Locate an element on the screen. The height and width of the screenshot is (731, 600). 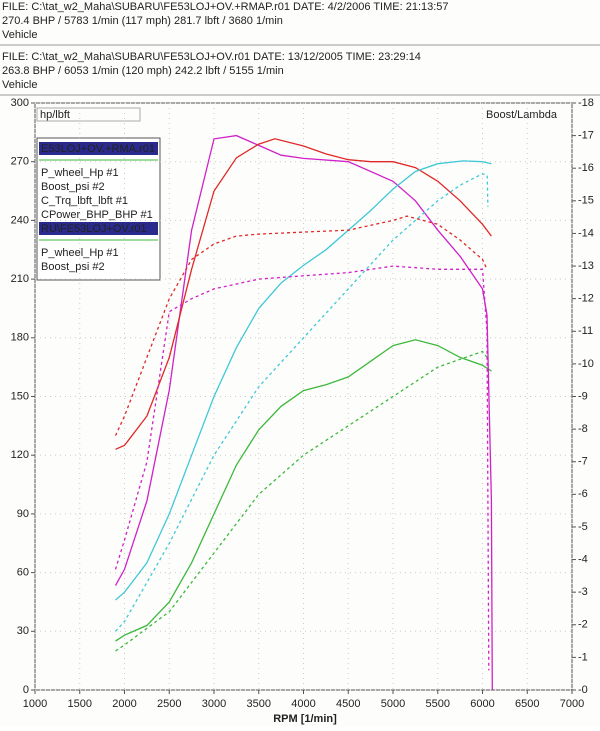
y2-tick-label: -7 is located at coordinates (583, 462).